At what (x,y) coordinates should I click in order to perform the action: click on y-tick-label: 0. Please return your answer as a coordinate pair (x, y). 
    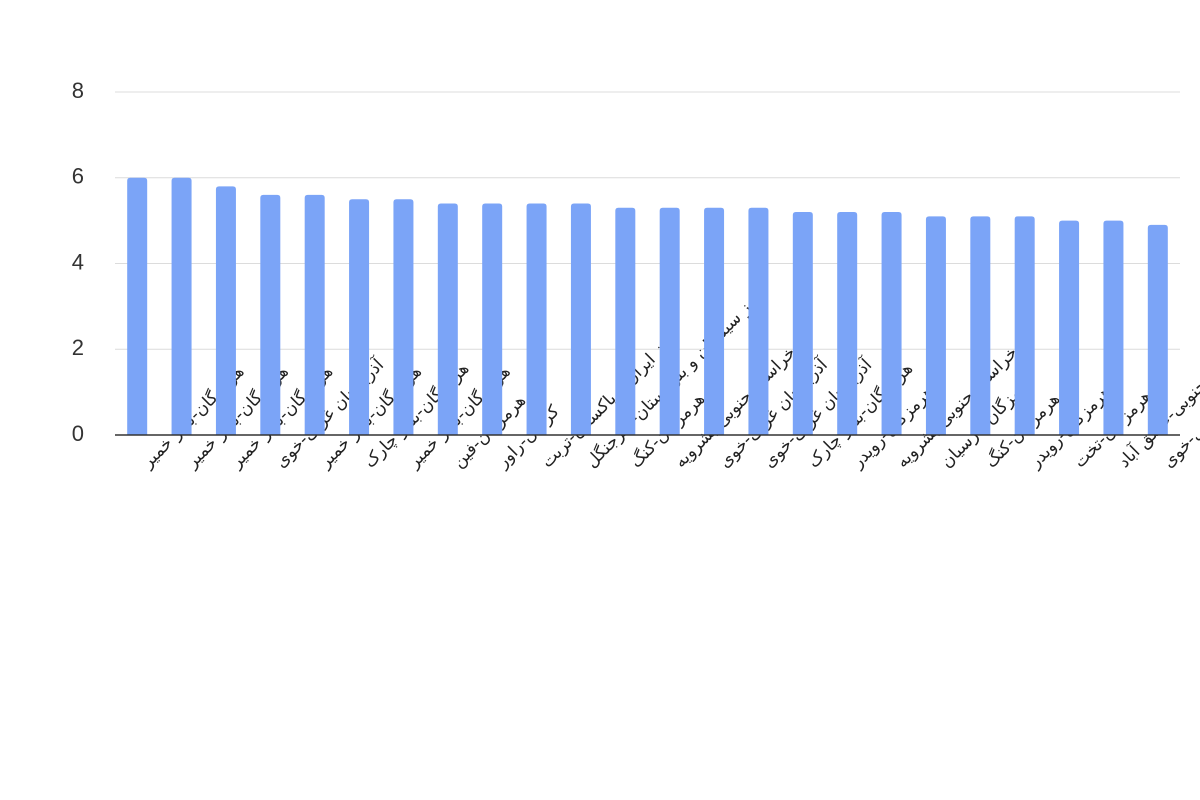
    Looking at the image, I should click on (78, 433).